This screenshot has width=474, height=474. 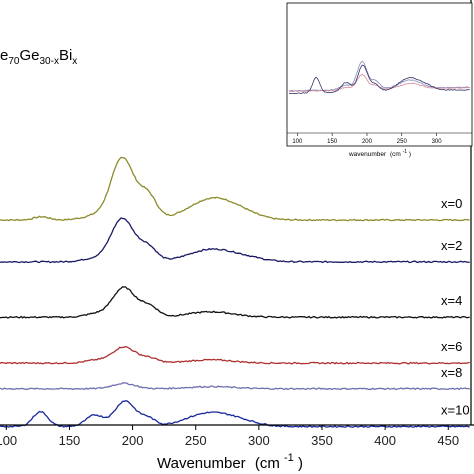 I want to click on series-label-2: x=4, so click(x=451, y=300).